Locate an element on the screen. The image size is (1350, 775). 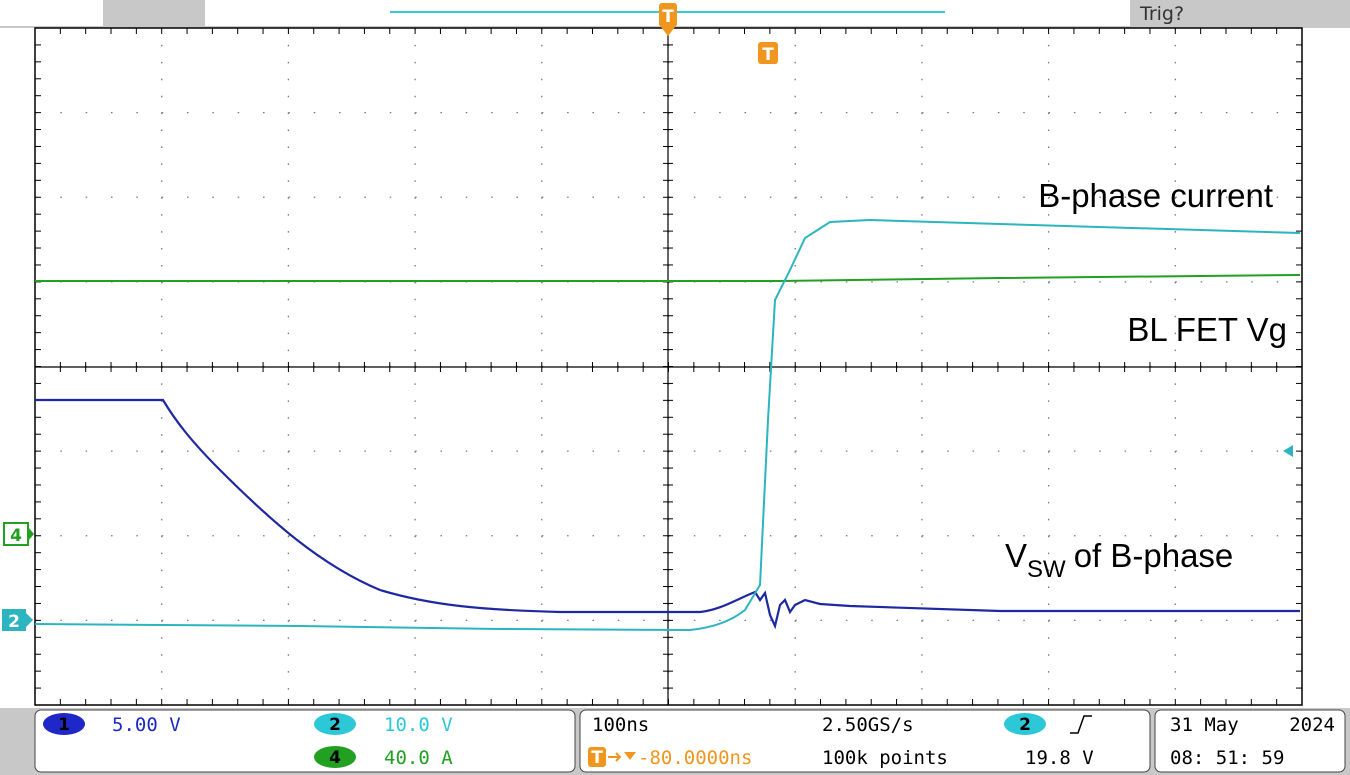
time: 08: 51: 59 is located at coordinates (1227, 758).